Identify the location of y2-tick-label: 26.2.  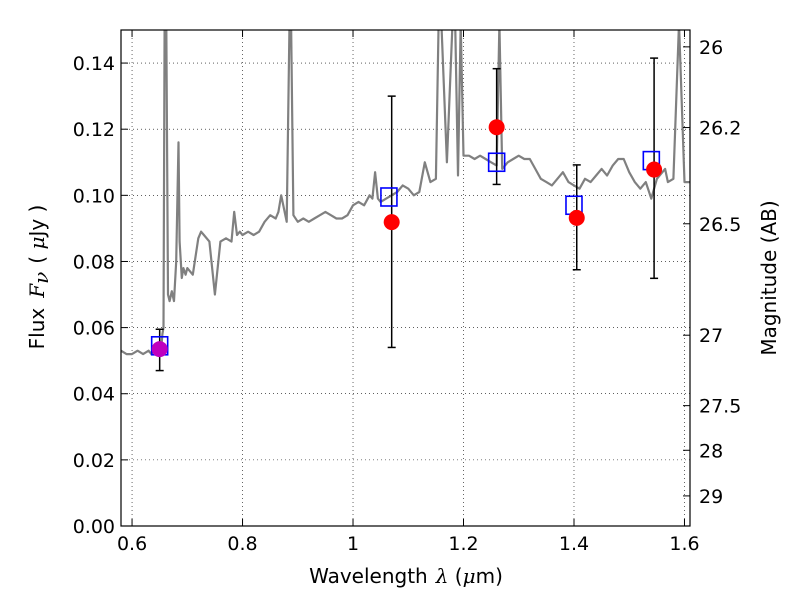
(720, 129).